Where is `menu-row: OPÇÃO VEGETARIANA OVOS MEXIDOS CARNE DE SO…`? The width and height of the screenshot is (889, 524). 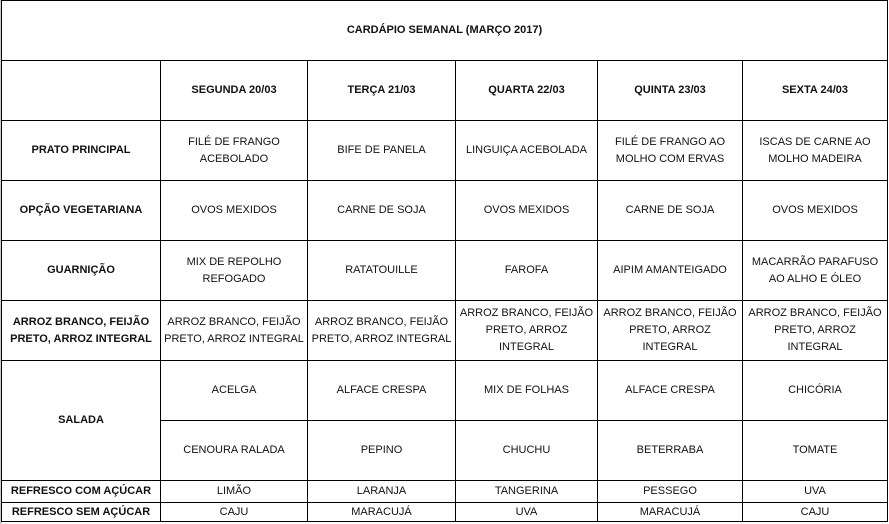
menu-row: OPÇÃO VEGETARIANA OVOS MEXIDOS CARNE DE SO… is located at coordinates (444, 210).